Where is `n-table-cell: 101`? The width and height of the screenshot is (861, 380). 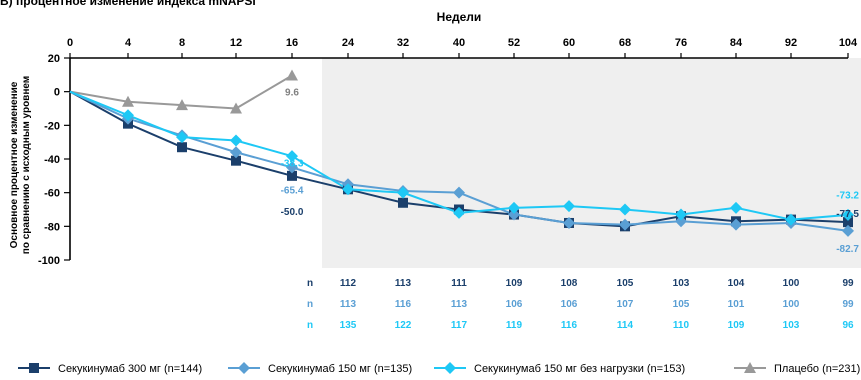
n-table-cell: 101 is located at coordinates (736, 304).